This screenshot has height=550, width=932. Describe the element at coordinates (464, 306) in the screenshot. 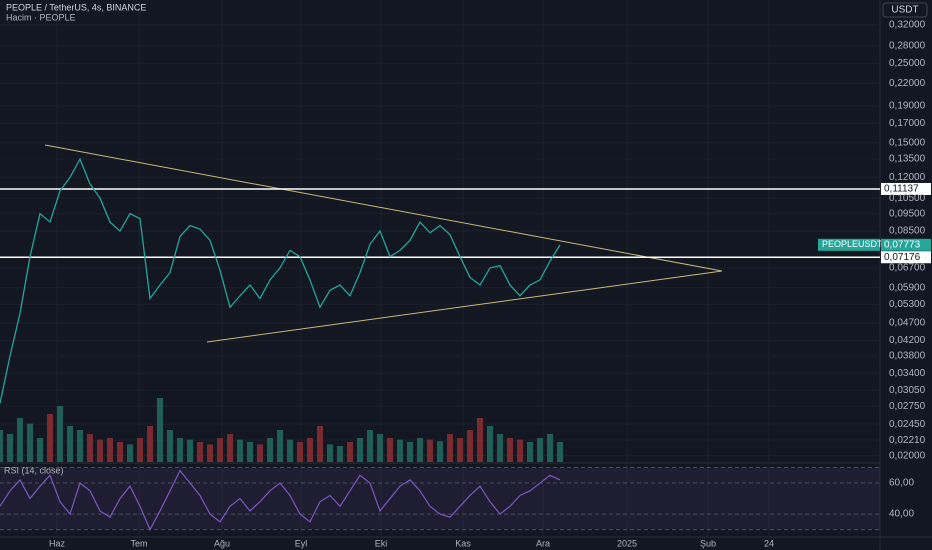

I see `trendline` at that location.